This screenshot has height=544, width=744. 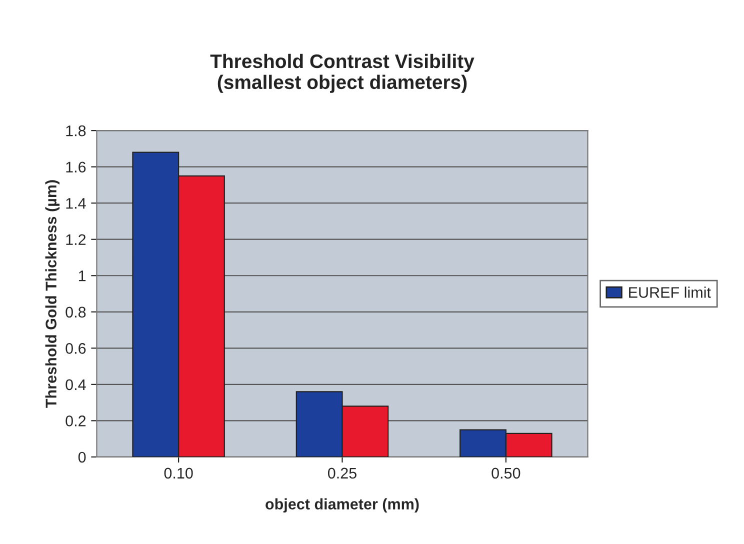 What do you see at coordinates (82, 276) in the screenshot?
I see `y-tick-label: 1` at bounding box center [82, 276].